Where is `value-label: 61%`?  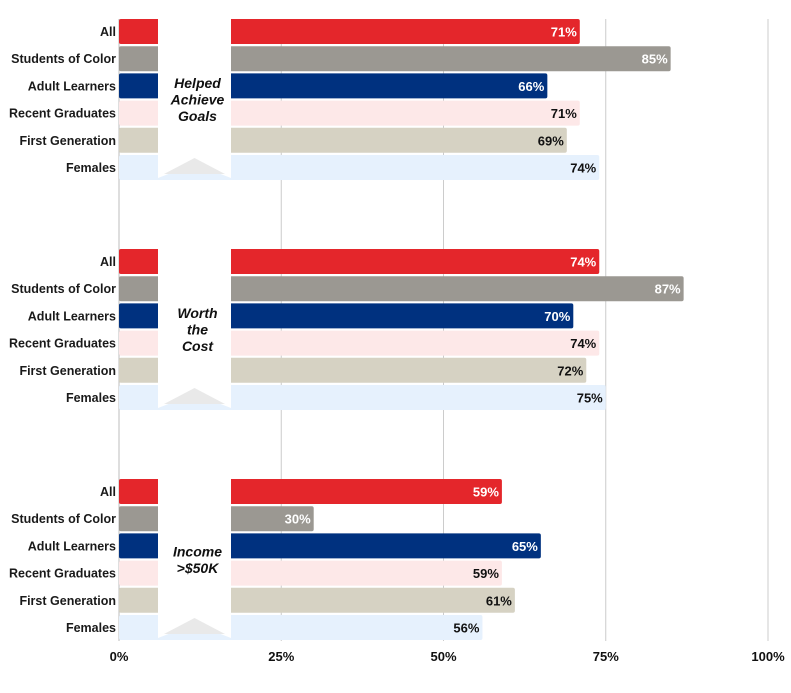
value-label: 61% is located at coordinates (499, 600).